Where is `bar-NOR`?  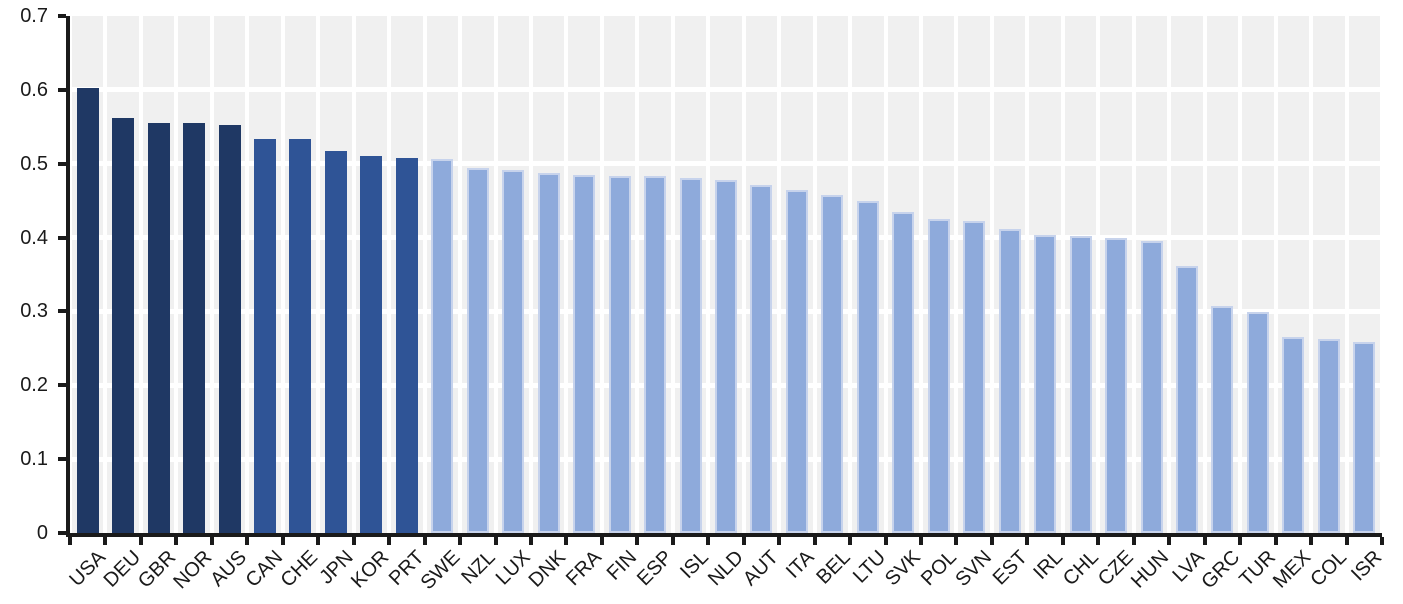
bar-NOR is located at coordinates (194, 328).